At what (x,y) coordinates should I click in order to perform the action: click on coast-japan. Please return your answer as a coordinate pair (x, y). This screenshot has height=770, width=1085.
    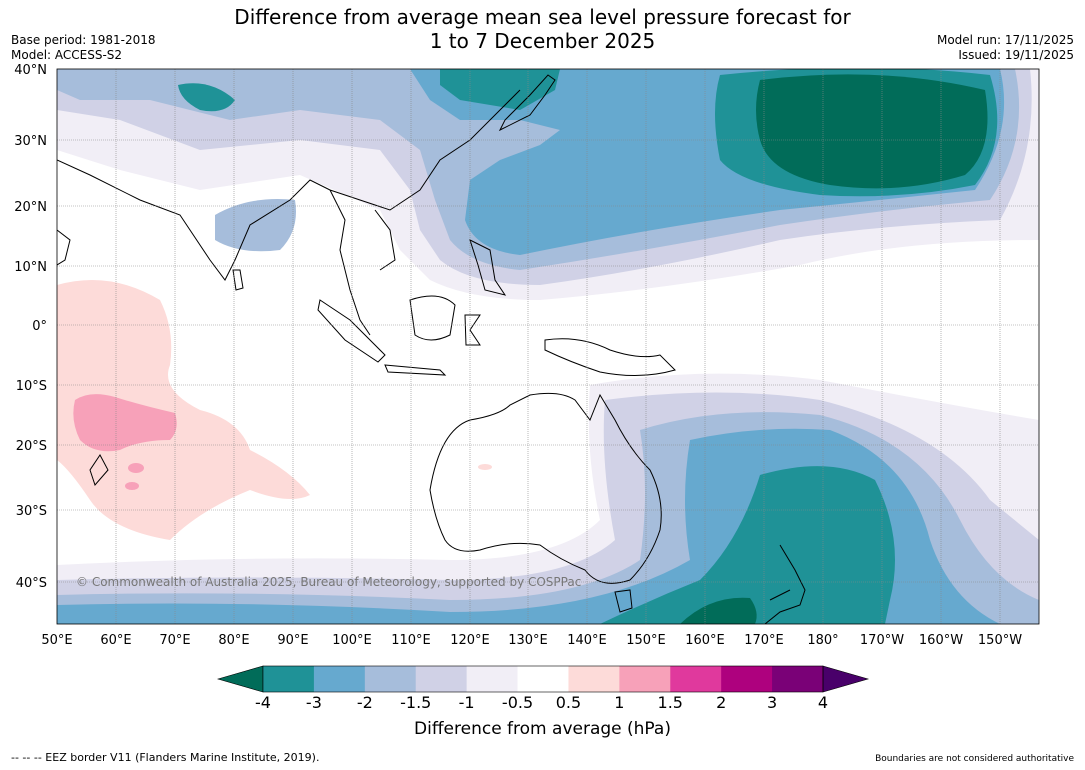
    Looking at the image, I should click on (527, 103).